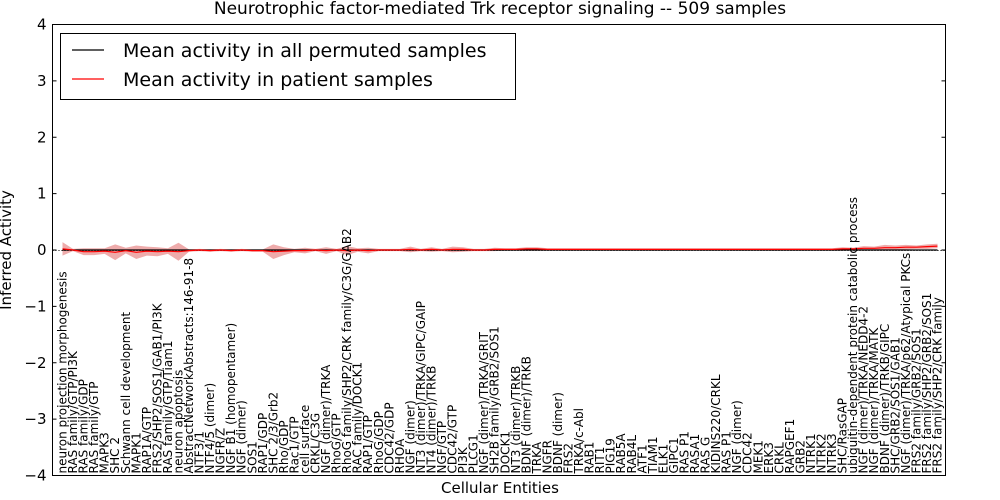  What do you see at coordinates (63, 372) in the screenshot?
I see `x-tick-label: neuron projection morphogenesis` at bounding box center [63, 372].